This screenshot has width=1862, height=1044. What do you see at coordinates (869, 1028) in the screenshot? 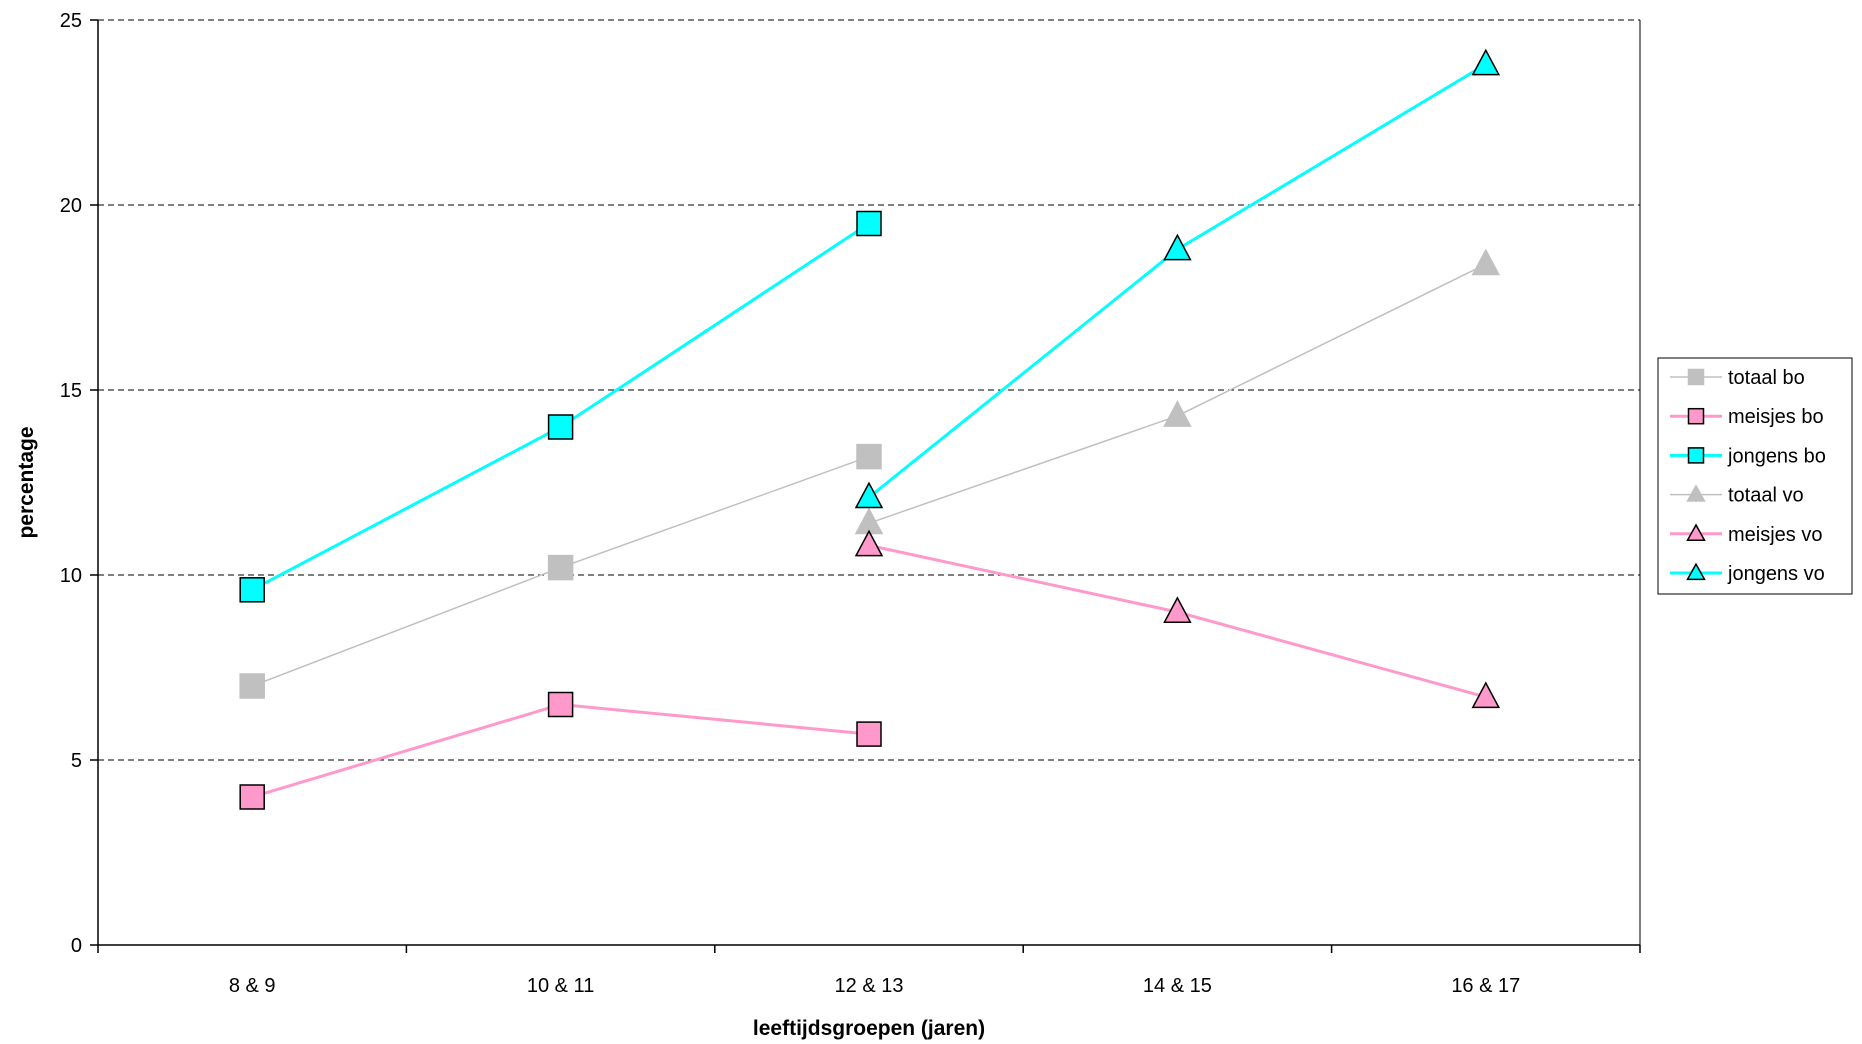
I see `x-axis-title: leeftijdsgroepen (jaren)` at bounding box center [869, 1028].